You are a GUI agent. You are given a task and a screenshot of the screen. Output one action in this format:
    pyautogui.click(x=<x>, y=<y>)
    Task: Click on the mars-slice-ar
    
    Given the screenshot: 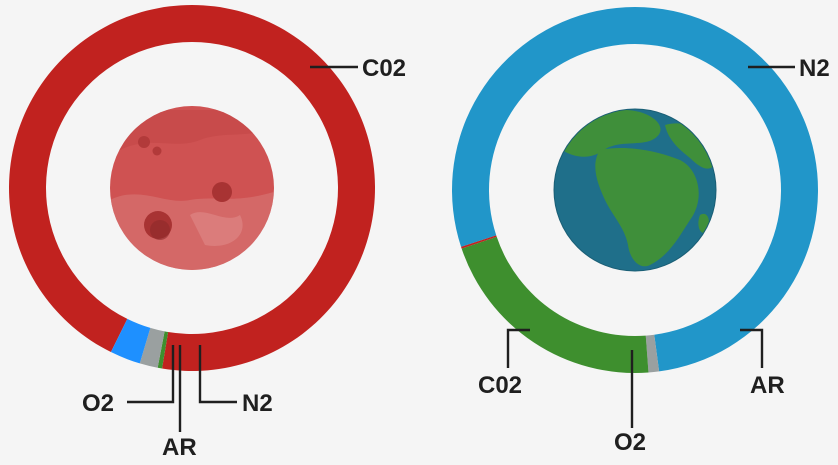 What is the action you would take?
    pyautogui.click(x=152, y=347)
    